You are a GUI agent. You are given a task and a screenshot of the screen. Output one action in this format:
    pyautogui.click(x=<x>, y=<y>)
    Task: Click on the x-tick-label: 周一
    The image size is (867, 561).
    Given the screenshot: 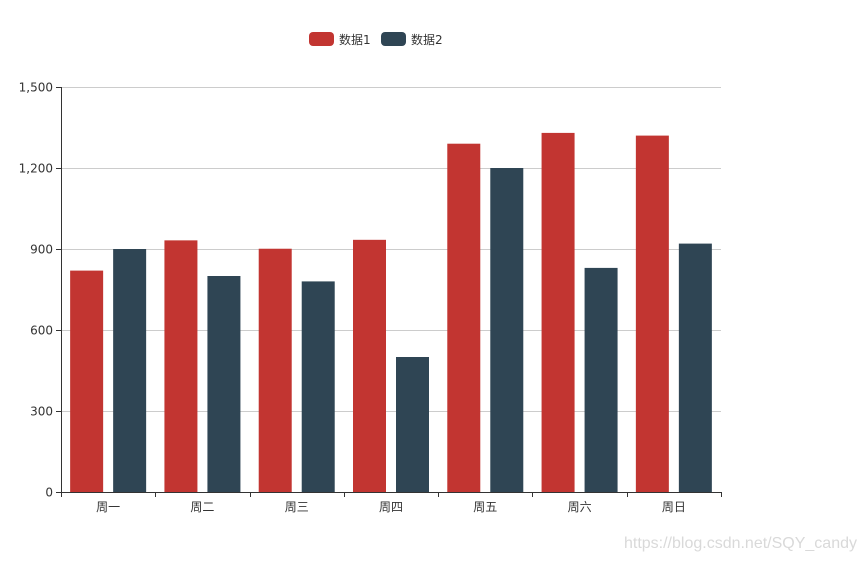 What is the action you would take?
    pyautogui.click(x=108, y=507)
    